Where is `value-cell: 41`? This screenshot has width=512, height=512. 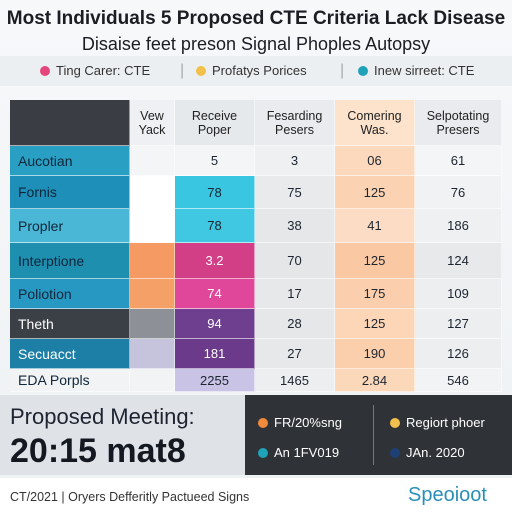
value-cell: 41 is located at coordinates (375, 226).